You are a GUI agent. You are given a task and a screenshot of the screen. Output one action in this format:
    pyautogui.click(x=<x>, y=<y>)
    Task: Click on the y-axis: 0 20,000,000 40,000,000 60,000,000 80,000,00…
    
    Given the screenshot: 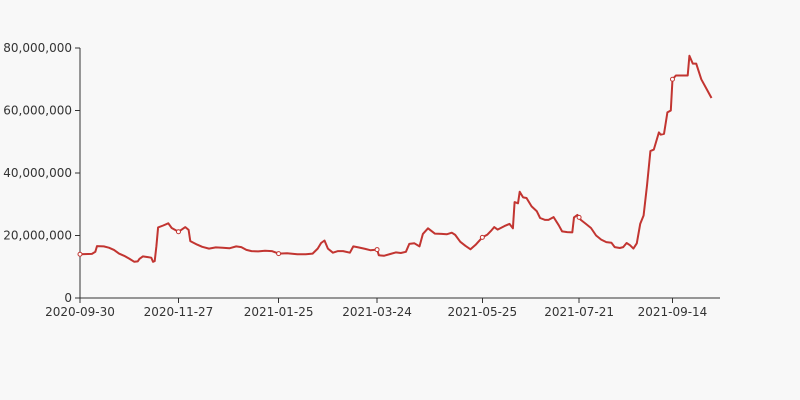 What is the action you would take?
    pyautogui.click(x=42, y=173)
    